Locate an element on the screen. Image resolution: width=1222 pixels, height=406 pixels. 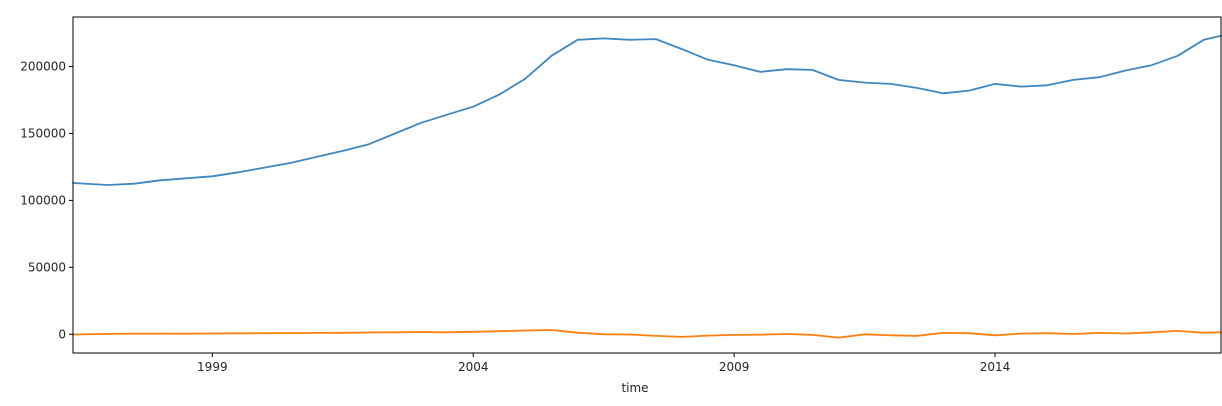
x-tick-label: 1999 is located at coordinates (212, 367).